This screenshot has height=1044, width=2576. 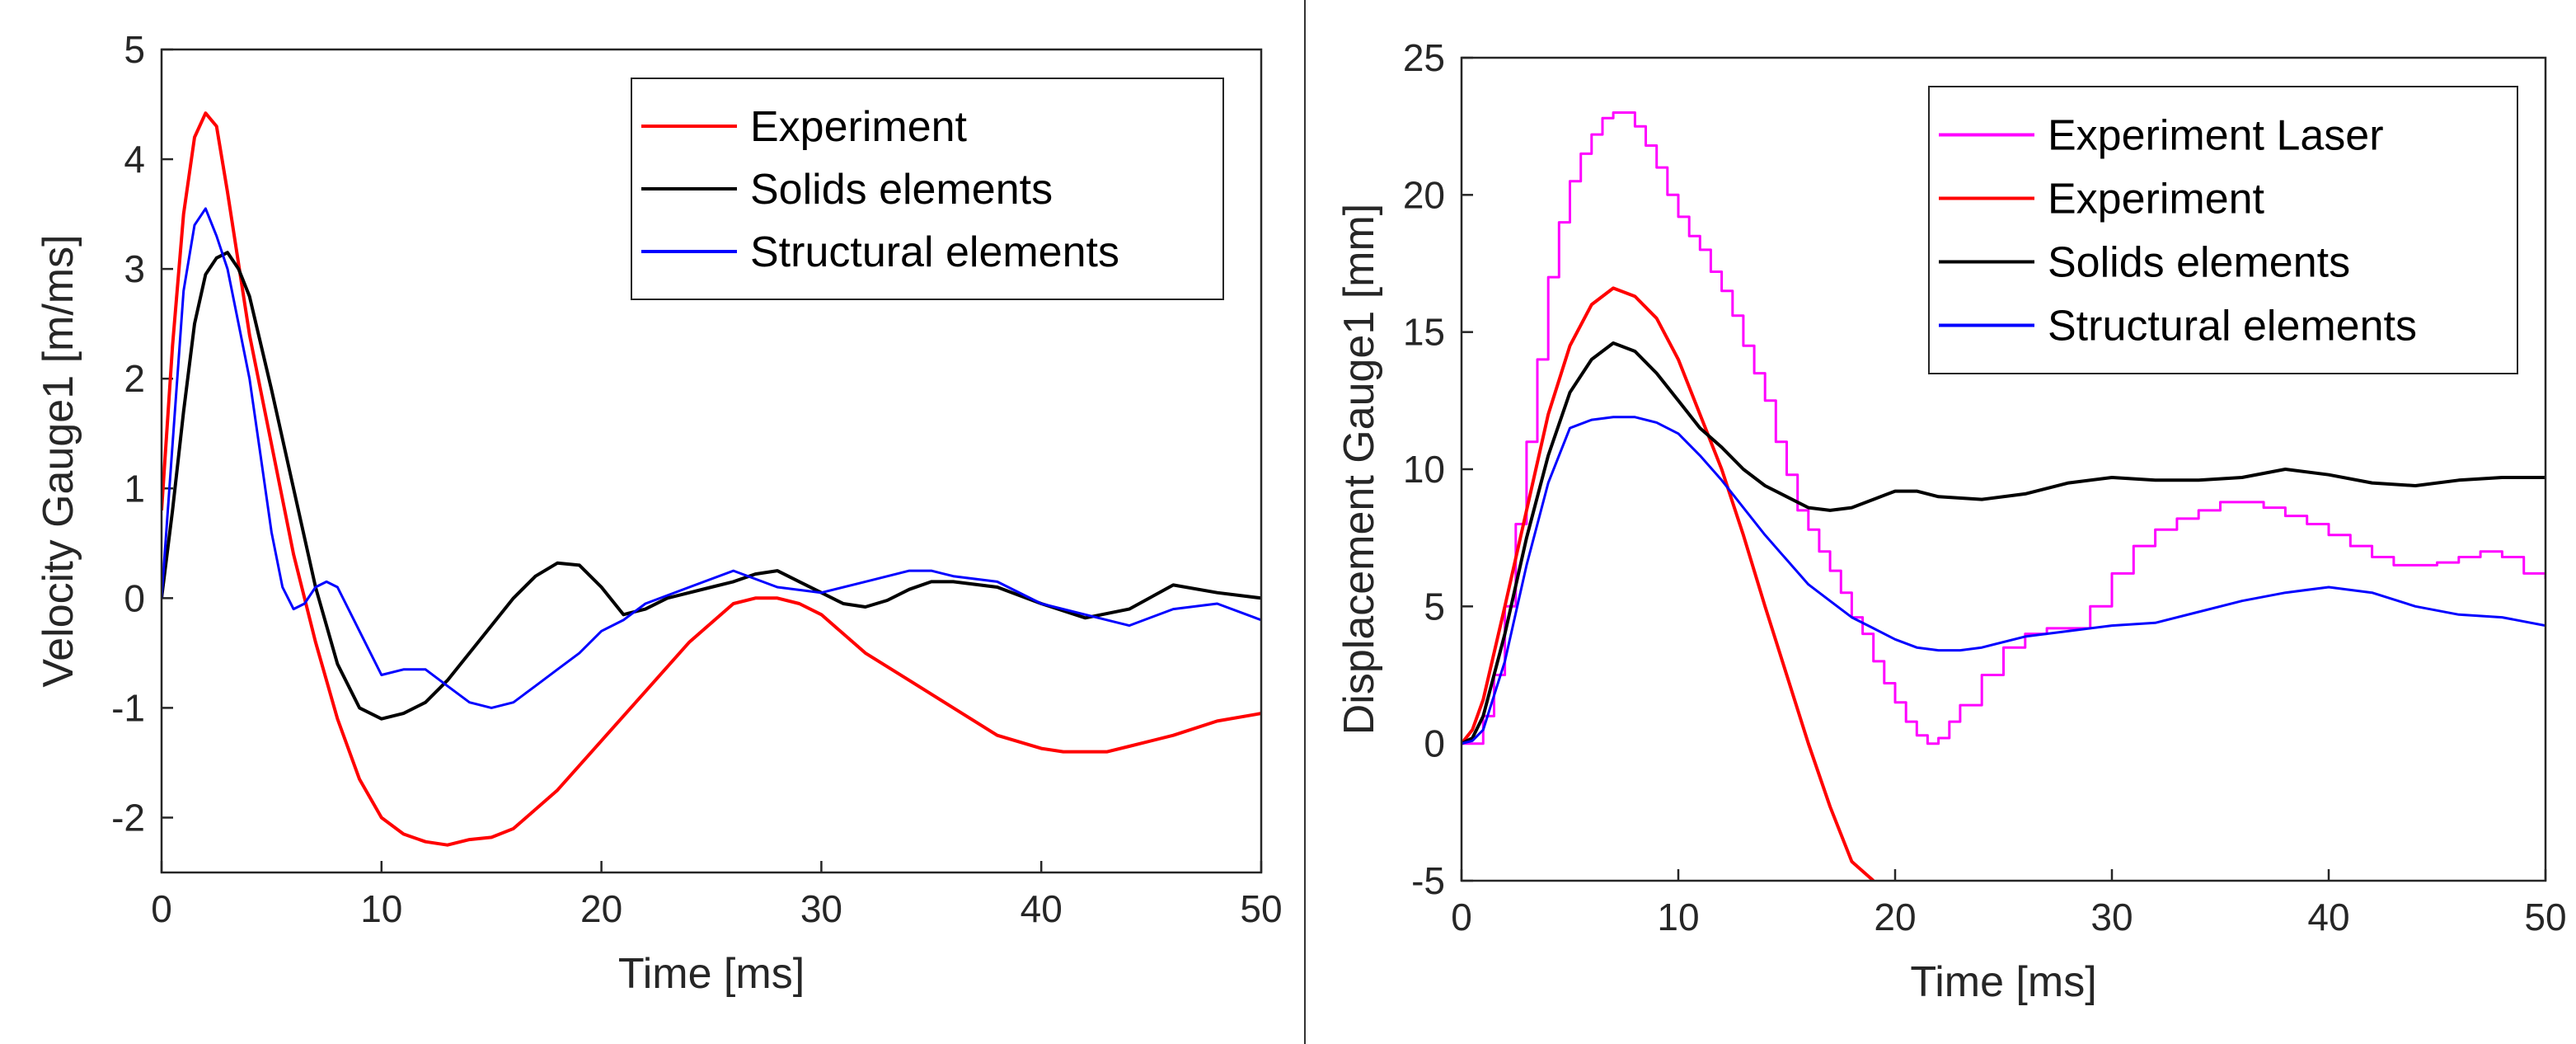 What do you see at coordinates (2157, 199) in the screenshot?
I see `displacement-chart-legend-label-experiment: Experiment` at bounding box center [2157, 199].